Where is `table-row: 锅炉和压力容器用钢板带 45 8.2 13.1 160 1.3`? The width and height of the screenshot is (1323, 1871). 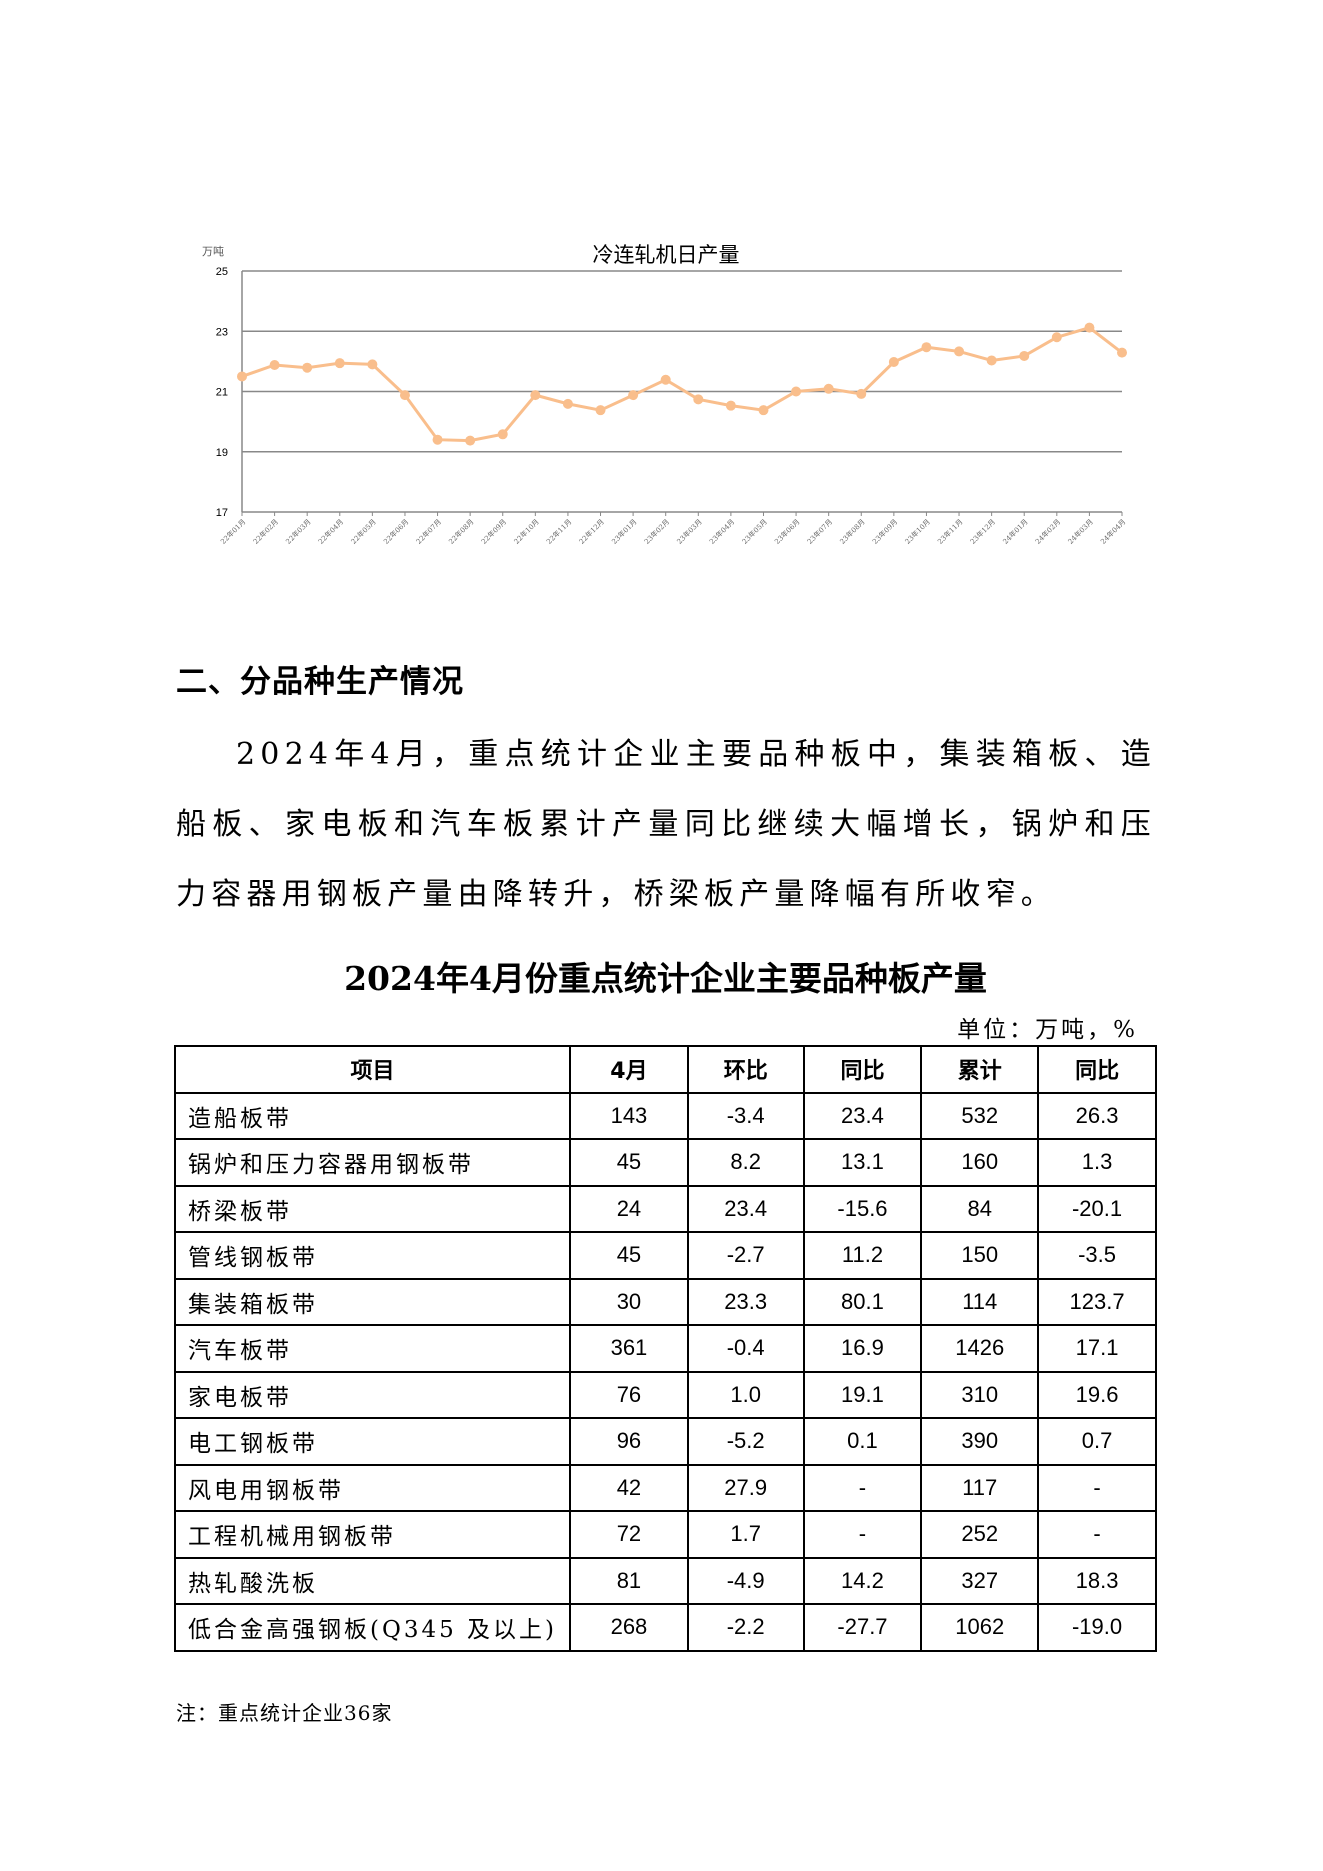 table-row: 锅炉和压力容器用钢板带 45 8.2 13.1 160 1.3 is located at coordinates (665, 1162).